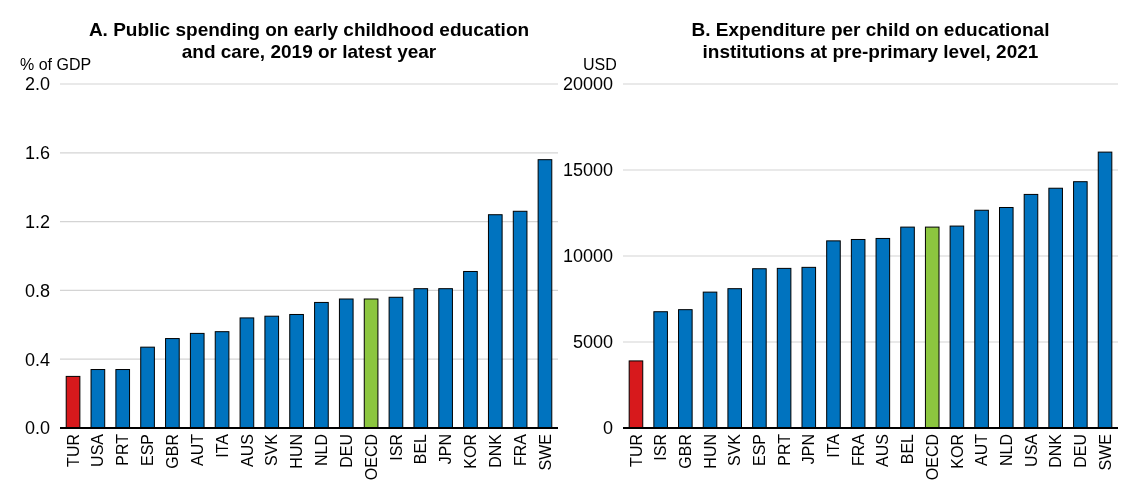 This screenshot has width=1136, height=495. Describe the element at coordinates (37, 290) in the screenshot. I see `y-tick-label: 0.8` at that location.